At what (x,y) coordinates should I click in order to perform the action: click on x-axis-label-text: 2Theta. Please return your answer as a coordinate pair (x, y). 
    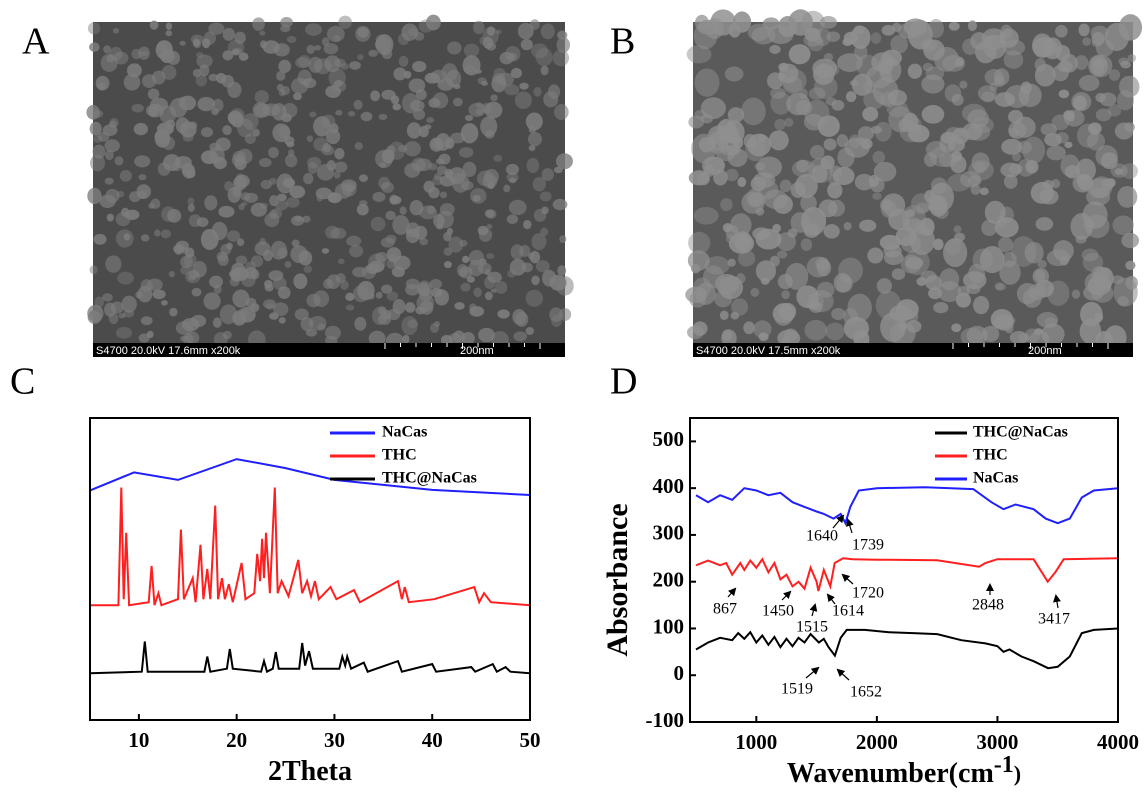
    Looking at the image, I should click on (310, 771).